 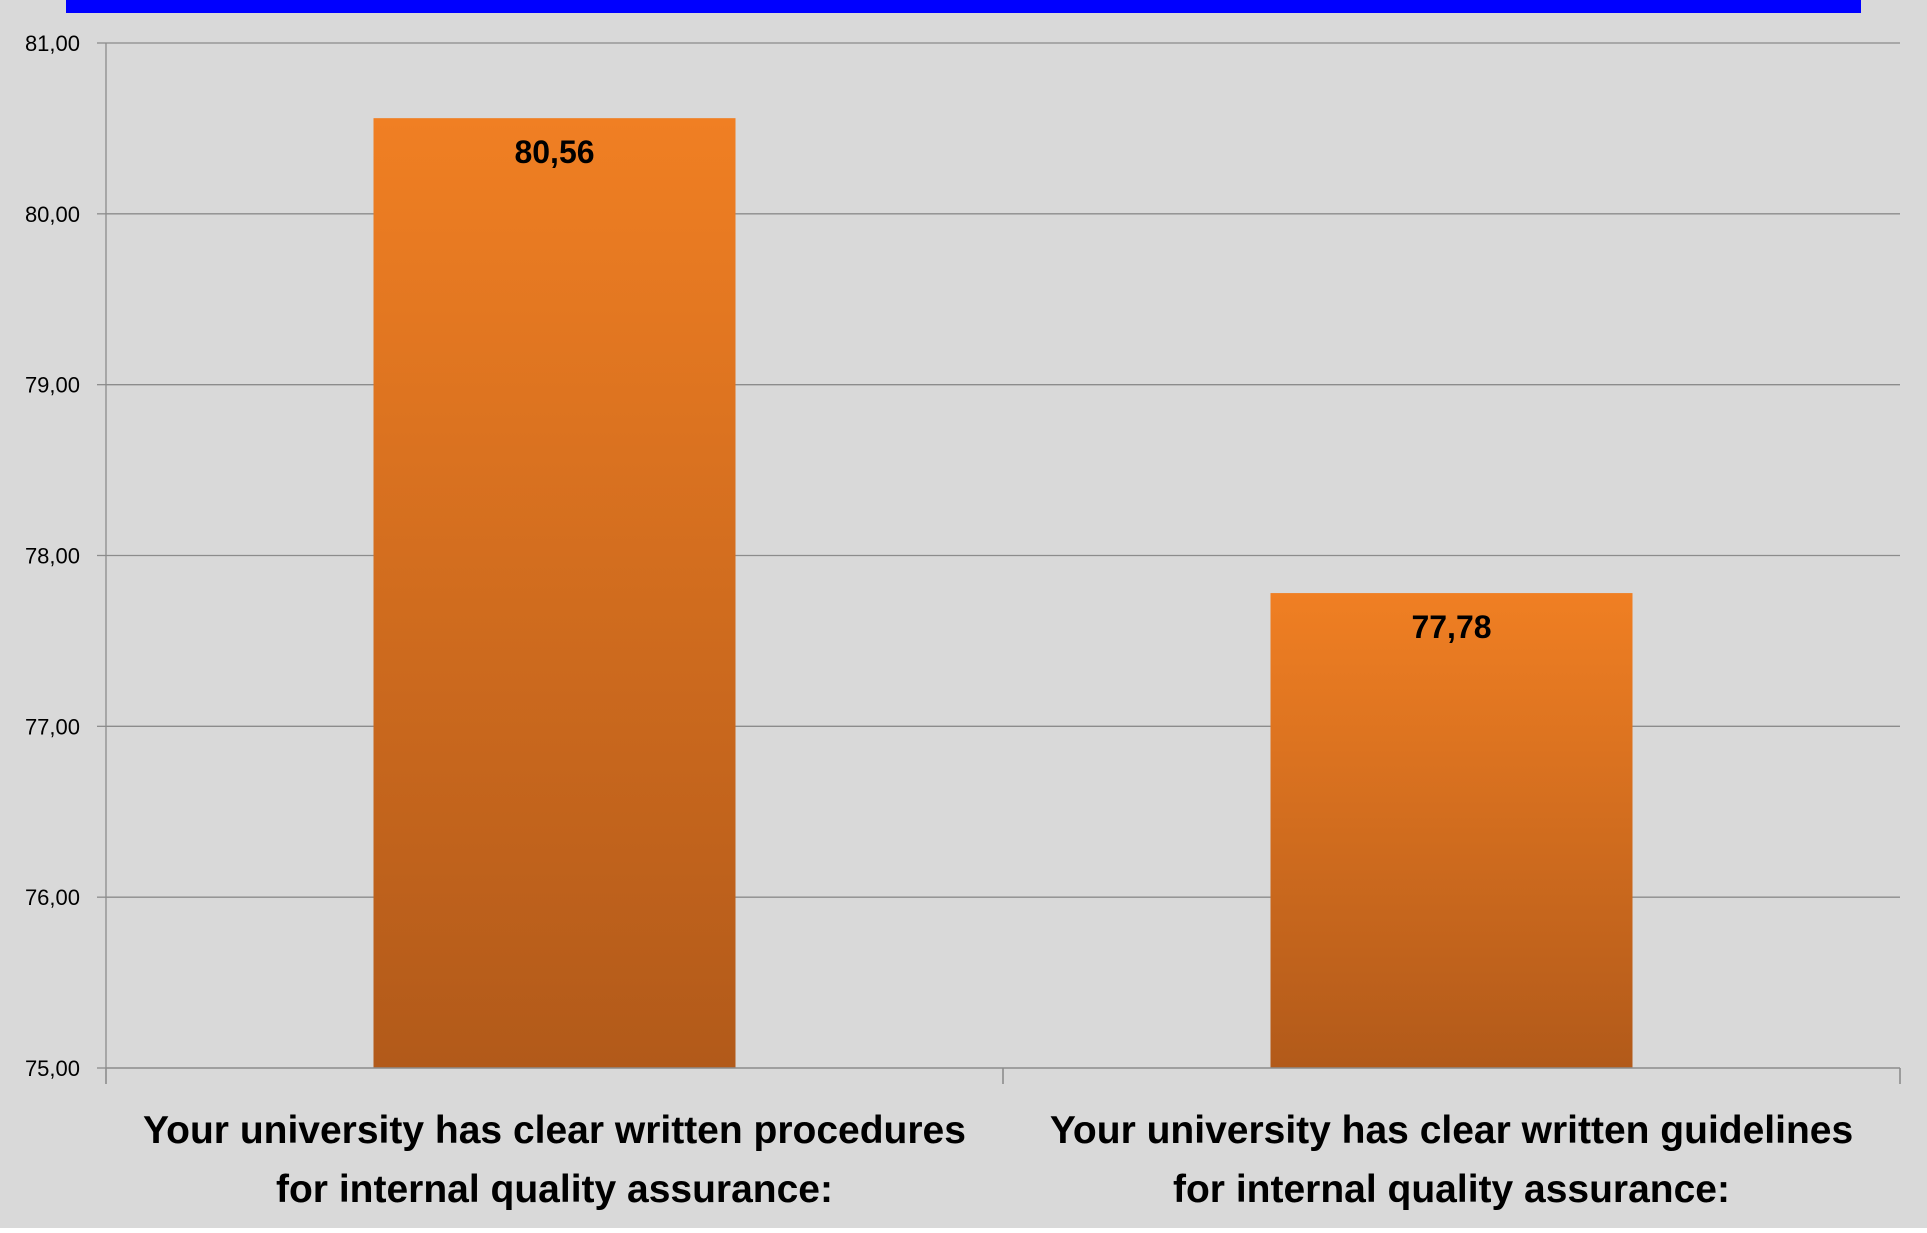 What do you see at coordinates (52, 214) in the screenshot?
I see `y-tick-label: 80,00` at bounding box center [52, 214].